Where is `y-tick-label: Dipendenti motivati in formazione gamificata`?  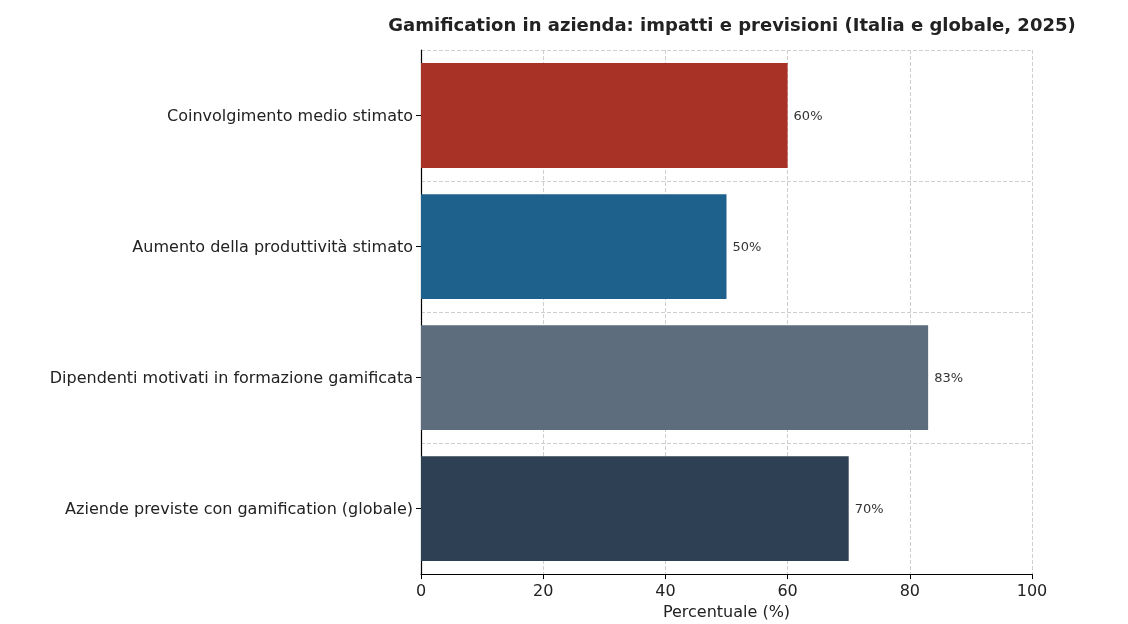 y-tick-label: Dipendenti motivati in formazione gamificata is located at coordinates (231, 378).